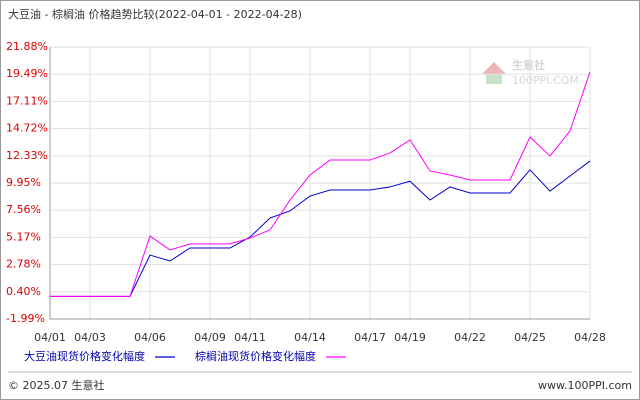  I want to click on x-tick-label: 04/11, so click(250, 337).